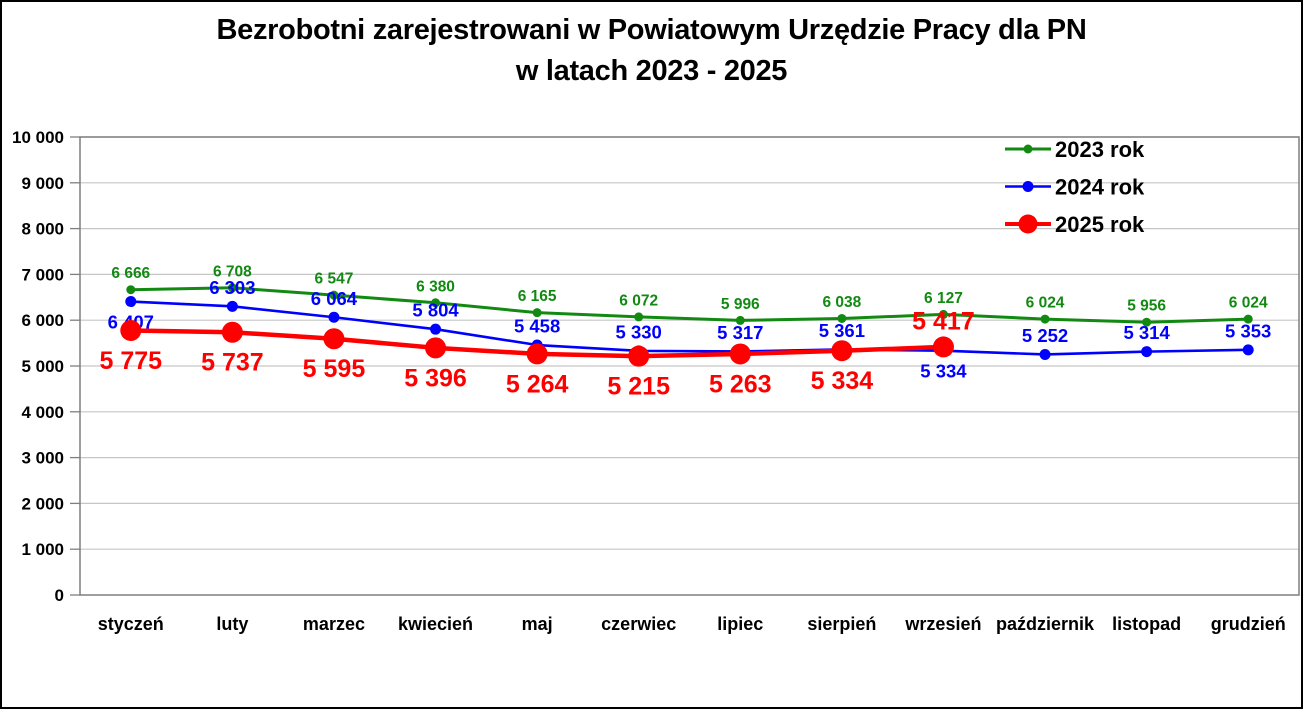  Describe the element at coordinates (131, 624) in the screenshot. I see `x-tick-label: styczeń` at that location.